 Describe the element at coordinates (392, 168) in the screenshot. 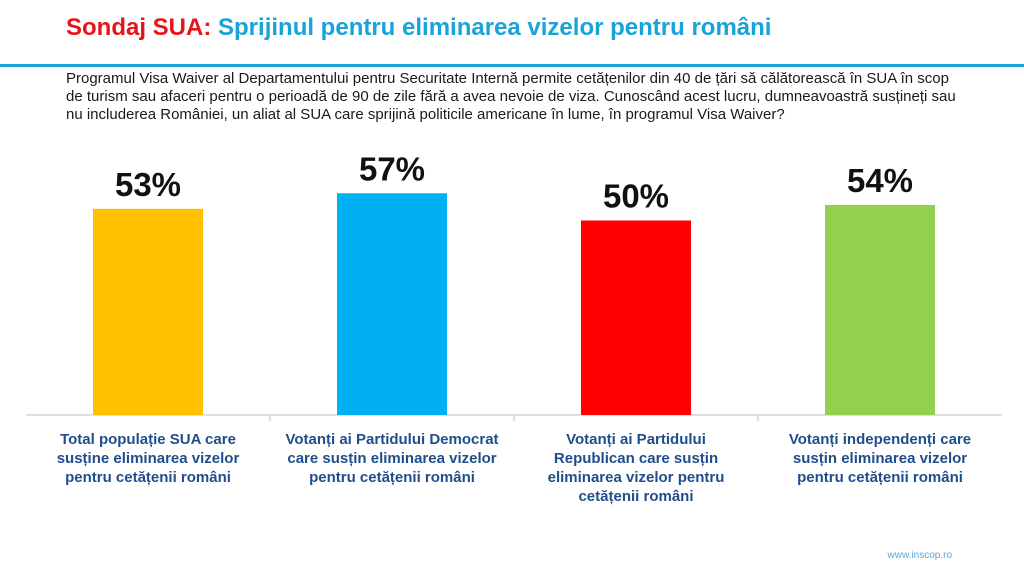

I see `data-label-2: 57%` at that location.